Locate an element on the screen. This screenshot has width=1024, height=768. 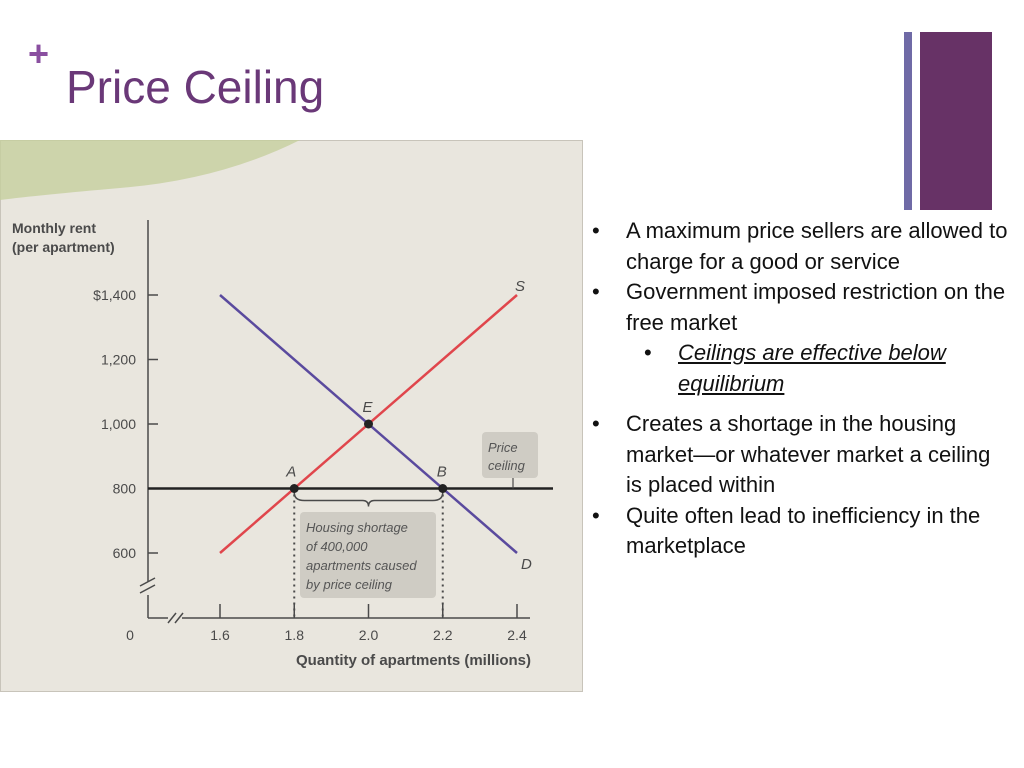
x-tick-label: 2.0 is located at coordinates (369, 635).